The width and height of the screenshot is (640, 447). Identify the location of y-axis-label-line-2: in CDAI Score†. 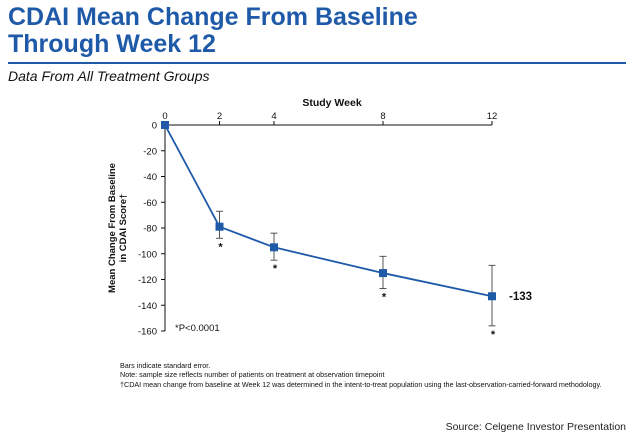
(123, 228).